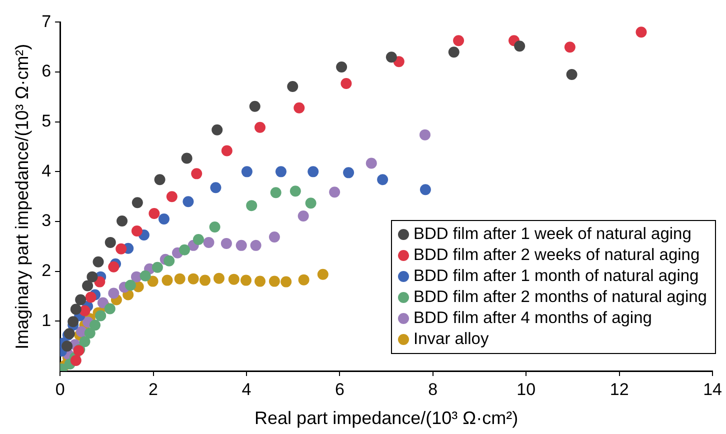  Describe the element at coordinates (560, 297) in the screenshot. I see `legend-label: BDD film after 2 months of natural aging` at that location.